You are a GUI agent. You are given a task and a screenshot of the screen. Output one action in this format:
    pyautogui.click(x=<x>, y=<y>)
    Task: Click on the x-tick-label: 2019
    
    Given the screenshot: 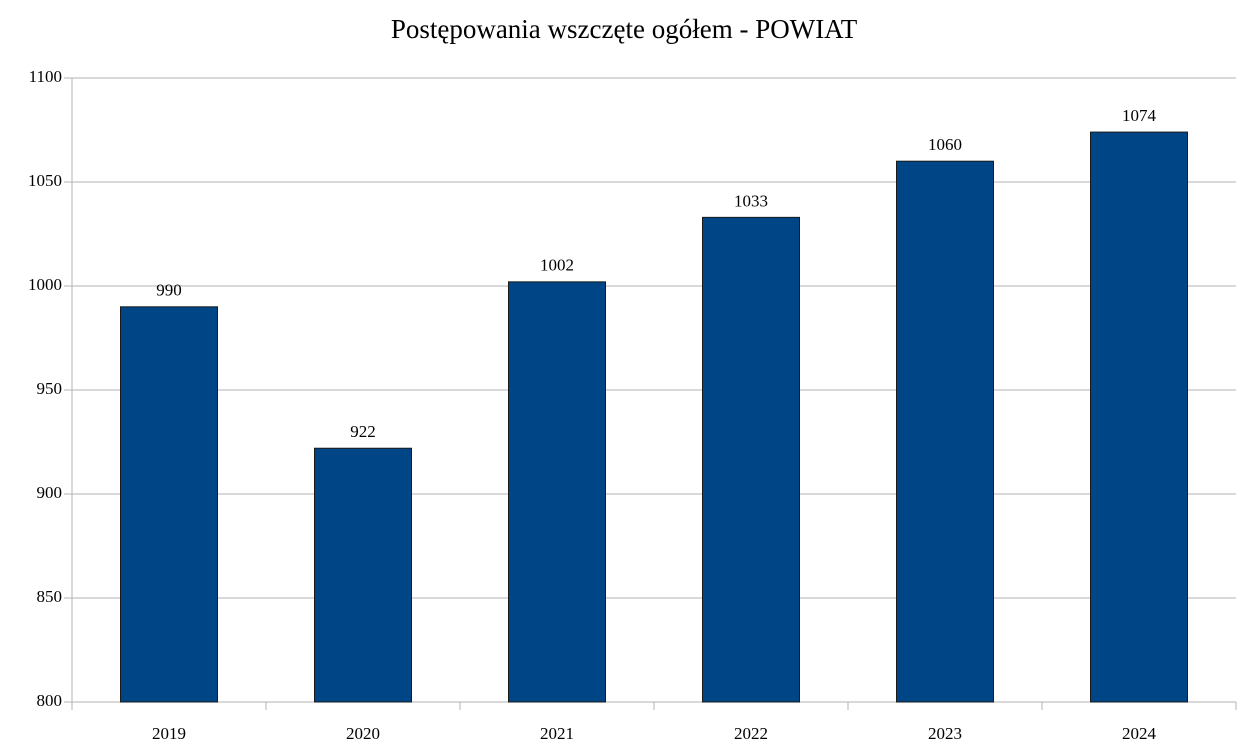 What is the action you would take?
    pyautogui.click(x=169, y=733)
    